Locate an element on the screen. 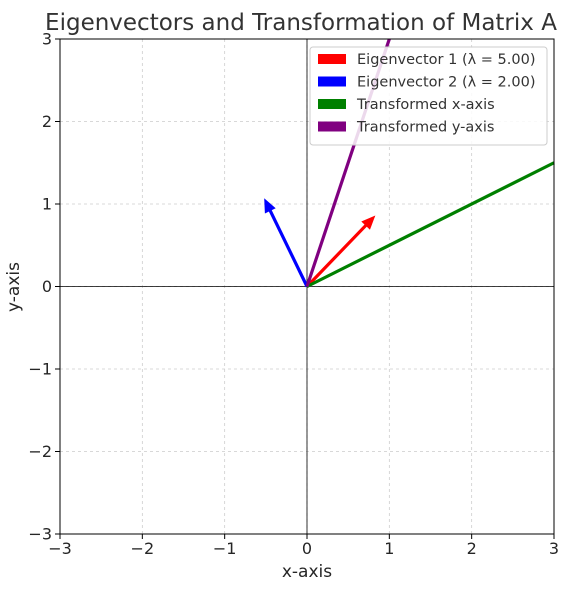 Image resolution: width=577 pixels, height=590 pixels. legend-box is located at coordinates (428, 96).